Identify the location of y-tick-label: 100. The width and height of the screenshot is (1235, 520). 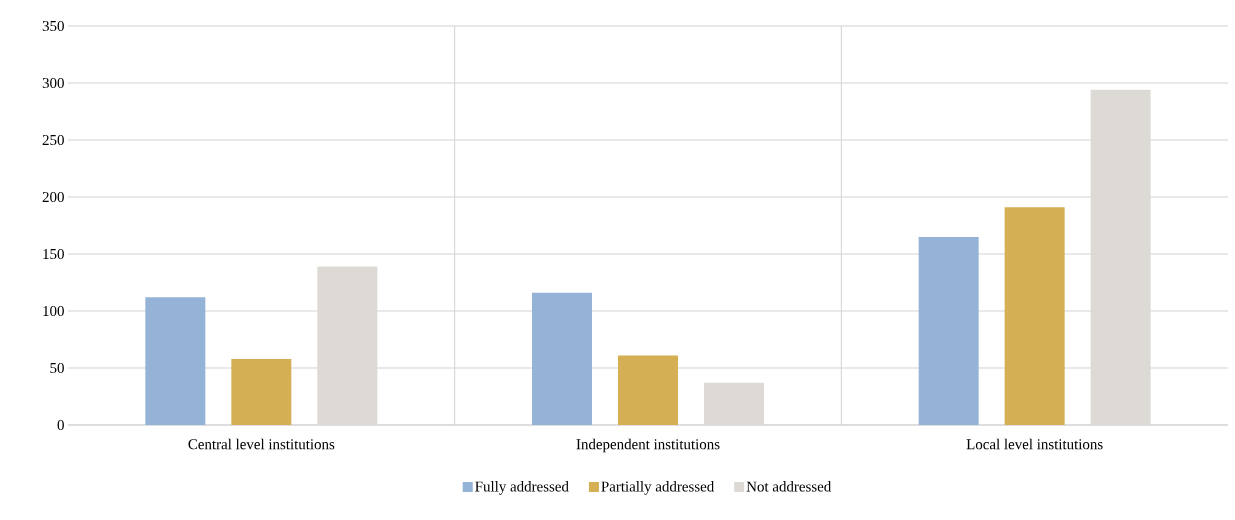
(53, 311).